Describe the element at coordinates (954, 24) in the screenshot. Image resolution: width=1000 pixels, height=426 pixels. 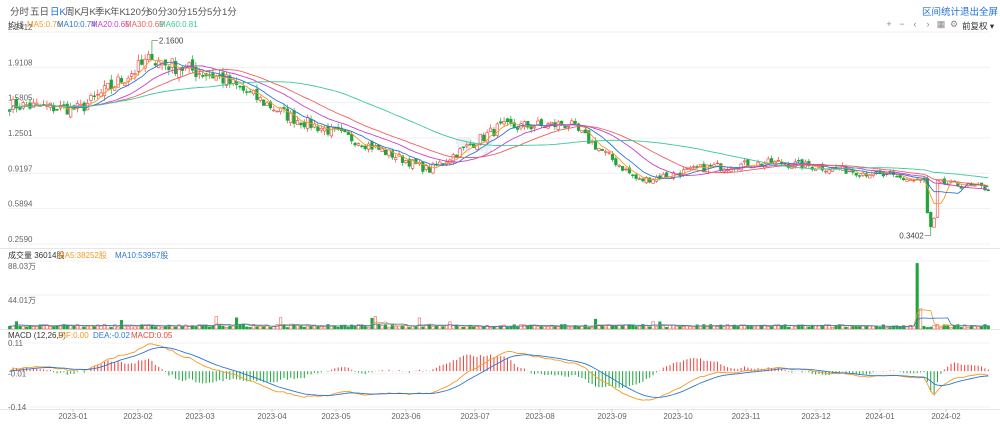
I see `settings-icon: ⚙` at that location.